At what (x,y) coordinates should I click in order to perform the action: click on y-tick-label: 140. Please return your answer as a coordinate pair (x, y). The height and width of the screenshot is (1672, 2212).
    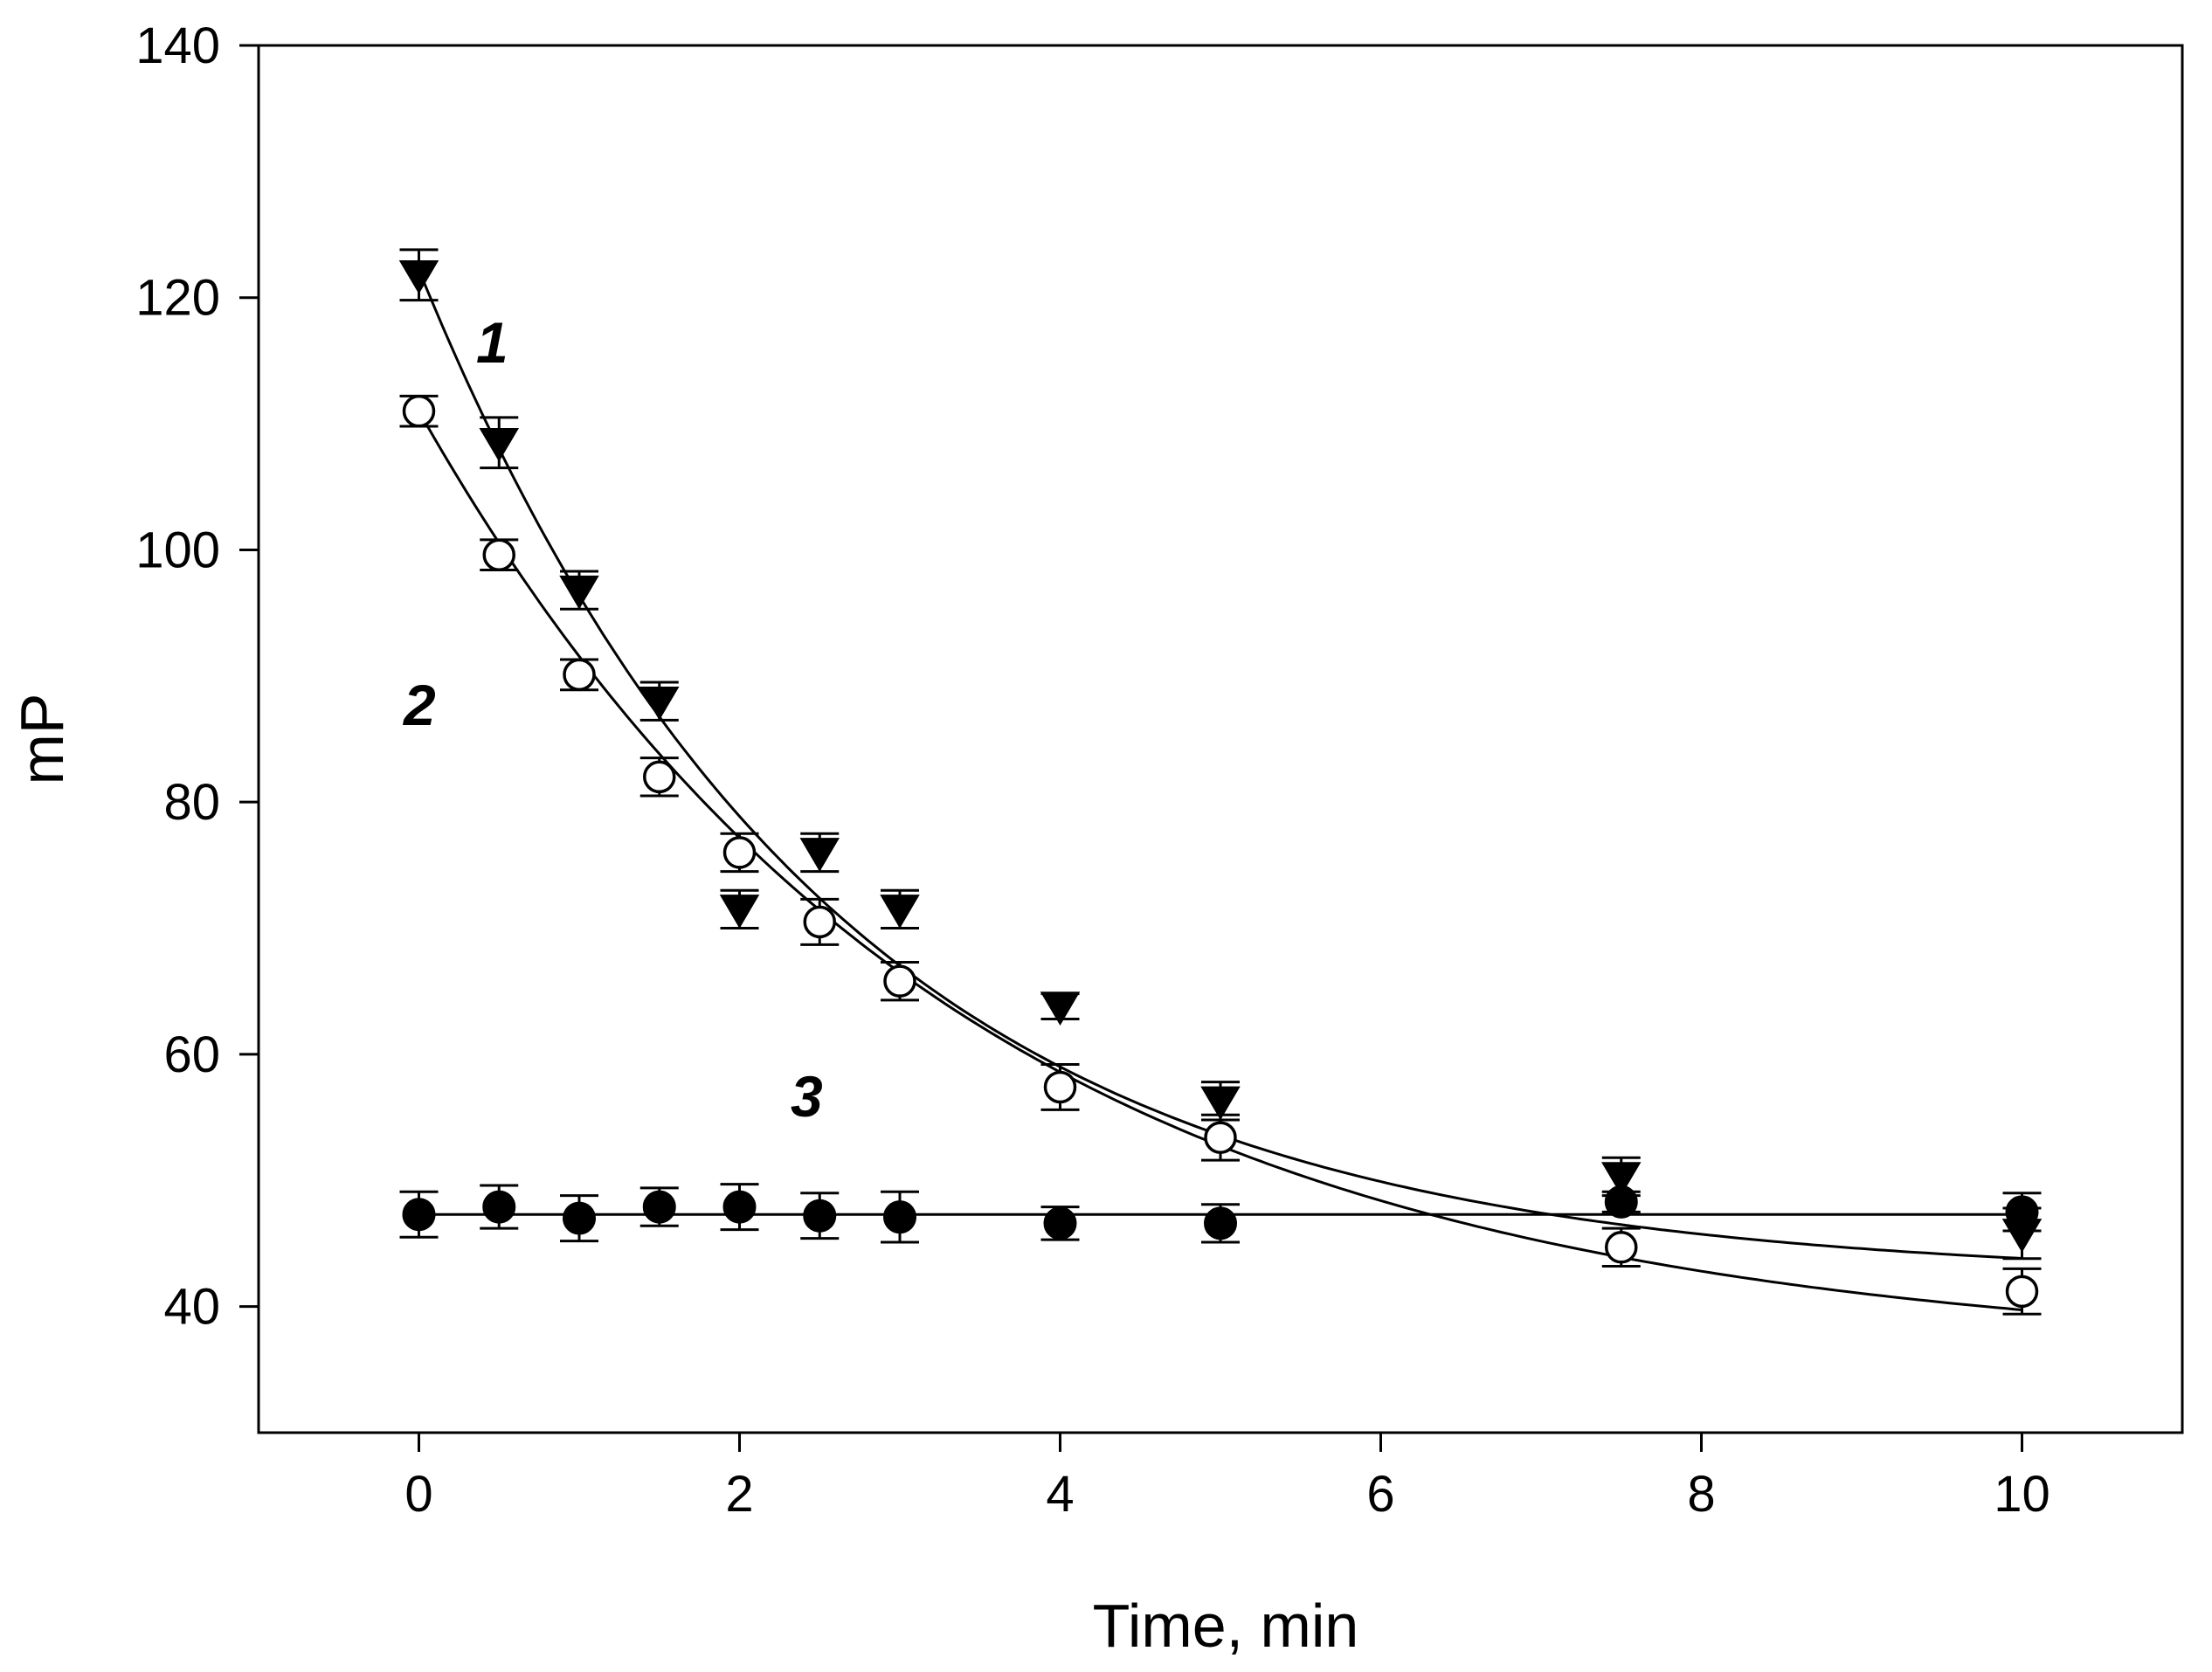
    Looking at the image, I should click on (177, 45).